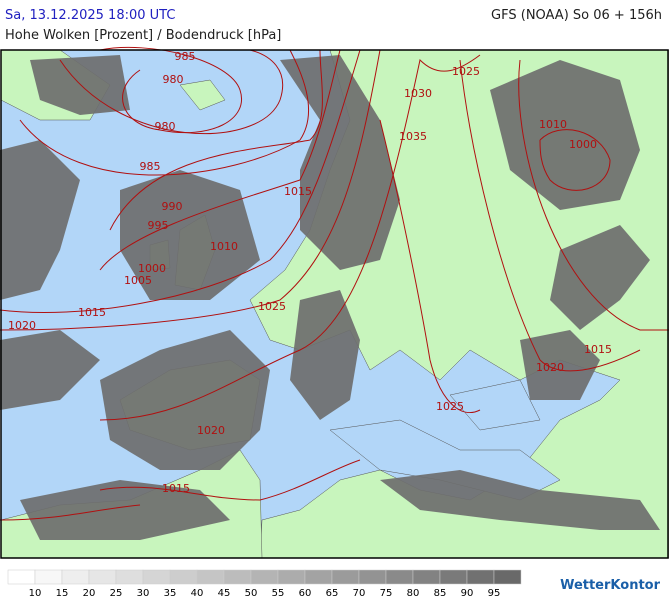 This screenshot has height=604, width=669. Describe the element at coordinates (305, 593) in the screenshot. I see `legend-label: 60` at that location.